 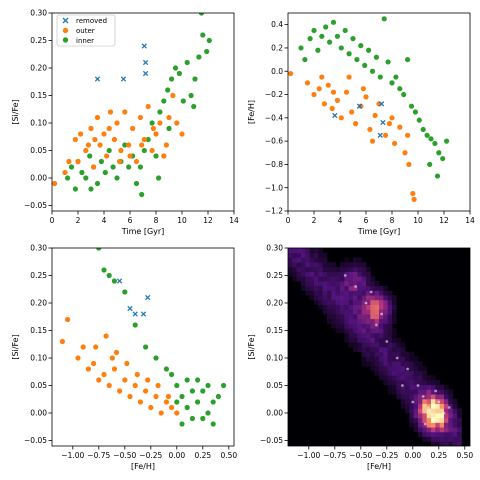 I want to click on y-tick-label: 0.25, so click(x=38, y=40).